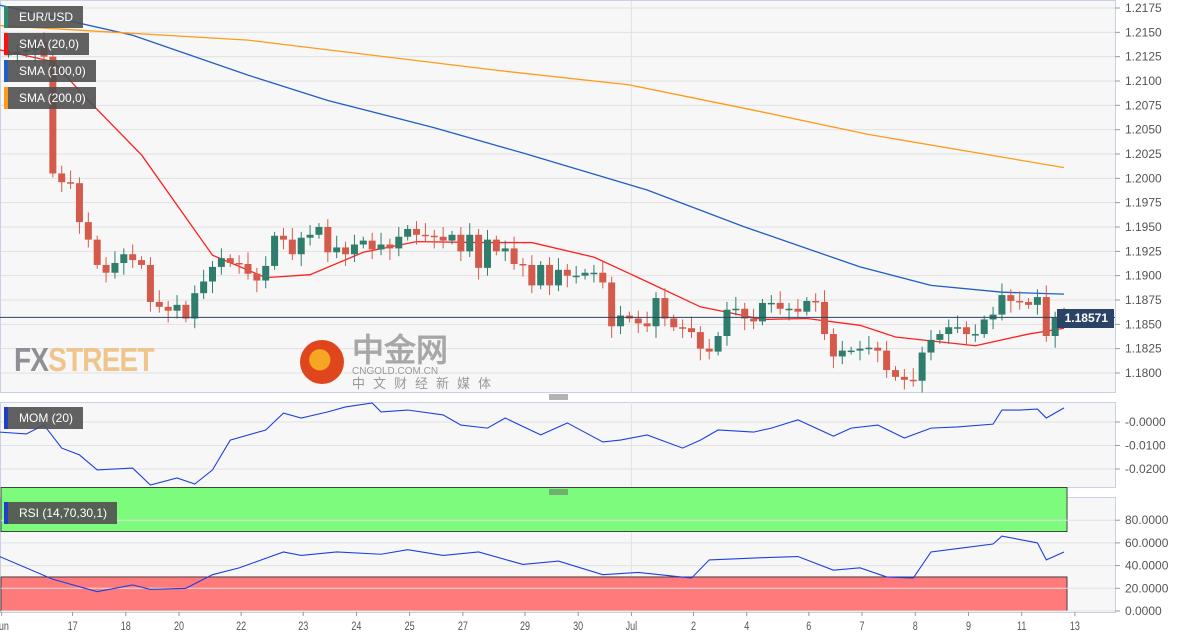  What do you see at coordinates (303, 627) in the screenshot?
I see `date-tick-label: 23` at bounding box center [303, 627].